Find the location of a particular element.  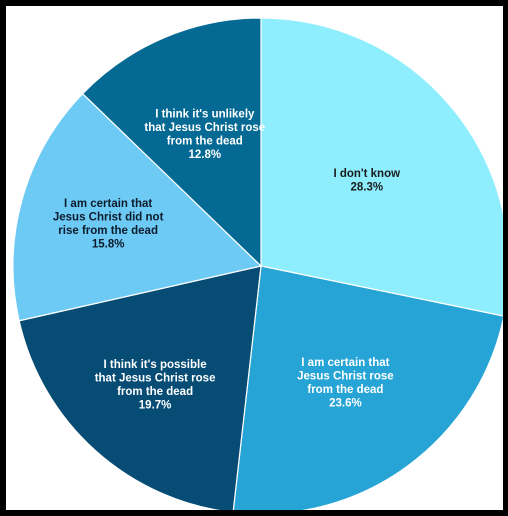

slice-percent: 19.7% is located at coordinates (155, 405).